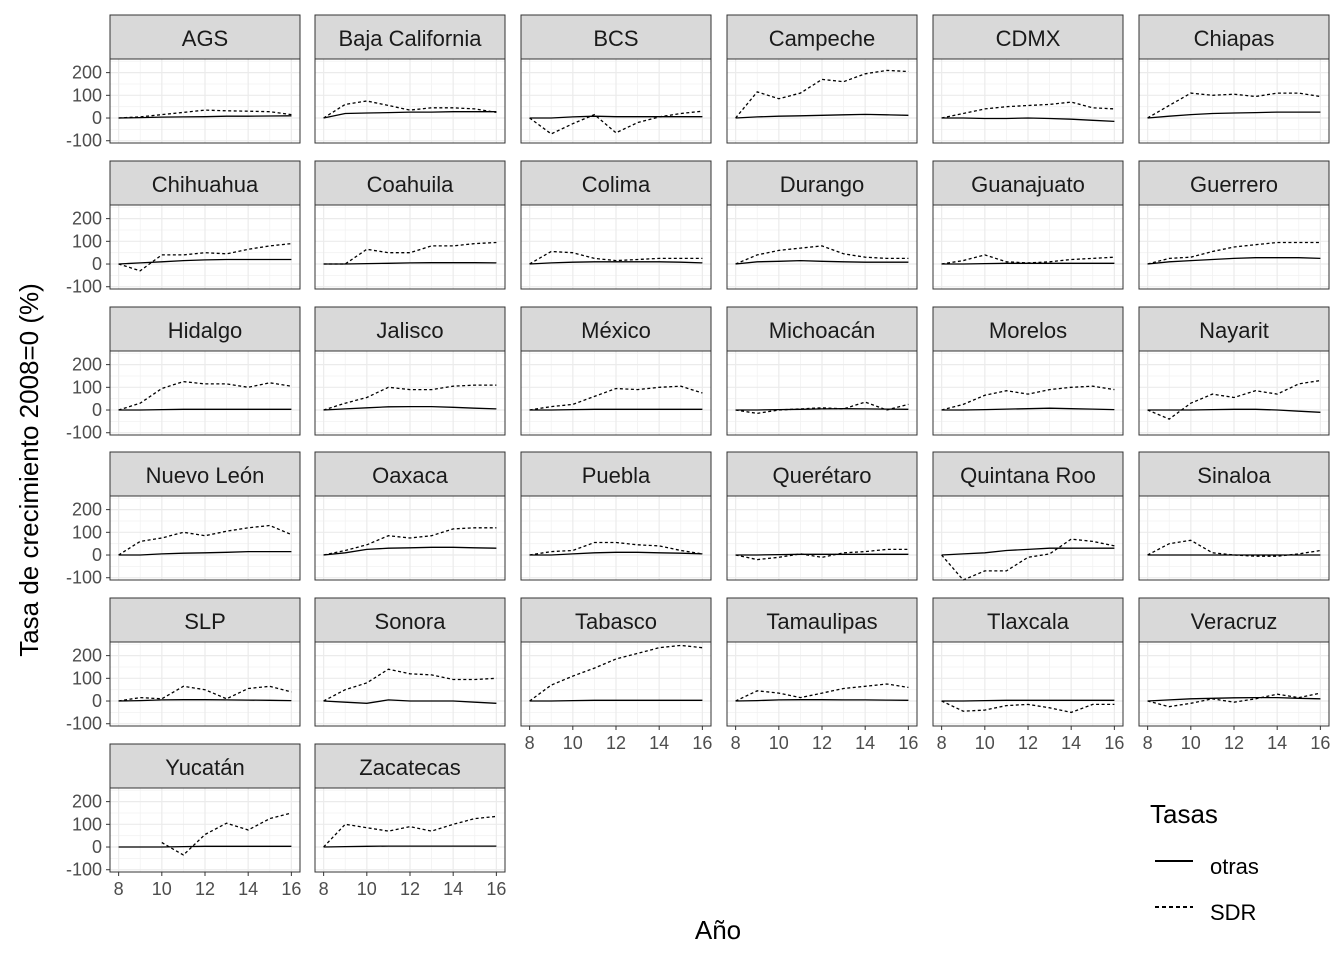 The height and width of the screenshot is (960, 1344). Describe the element at coordinates (1028, 743) in the screenshot. I see `x-tick-label: 12` at that location.